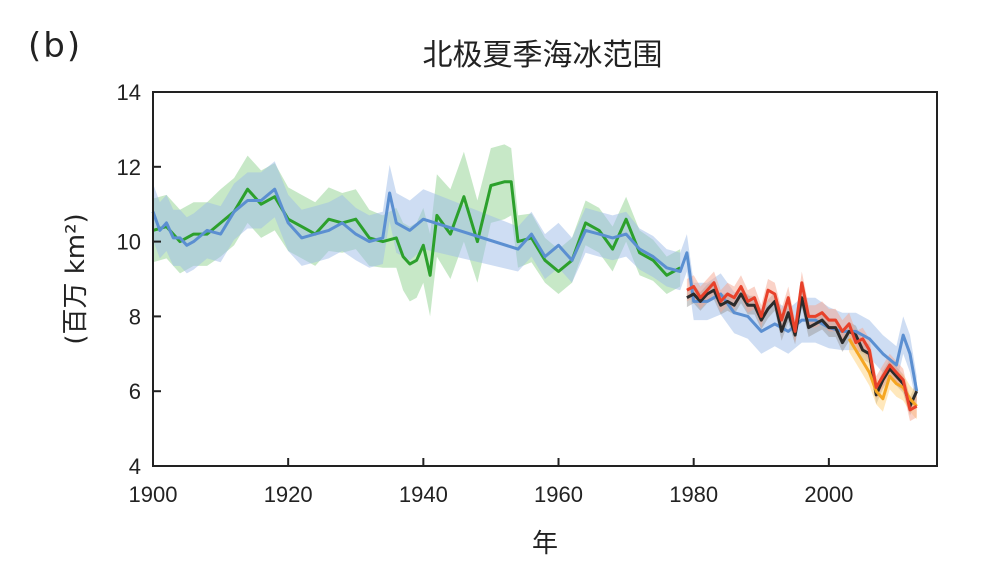 The width and height of the screenshot is (1005, 568). Describe the element at coordinates (76, 278) in the screenshot. I see `y-axis-label: (百万 km²)` at that location.